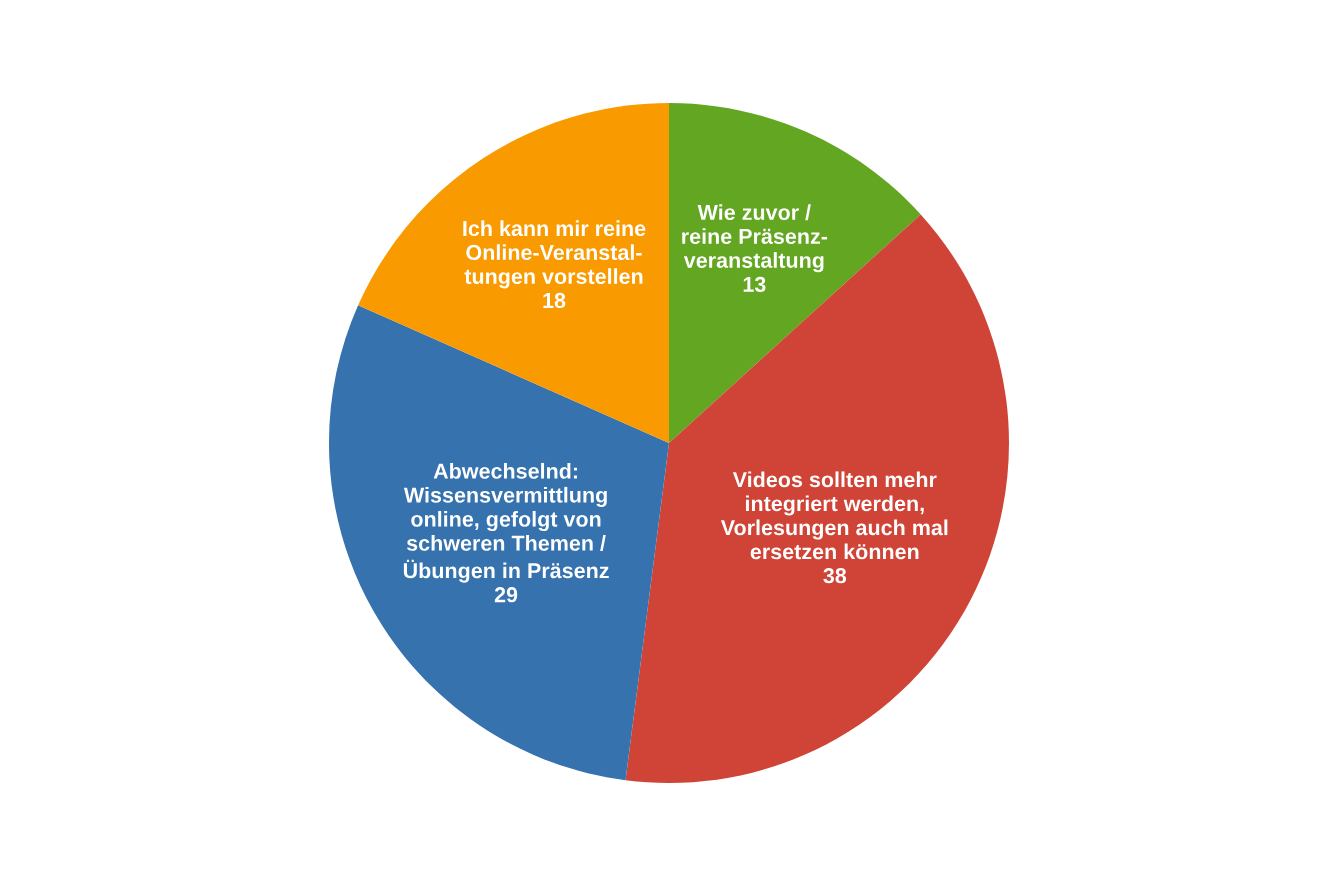  What do you see at coordinates (835, 576) in the screenshot?
I see `data-label: 38` at bounding box center [835, 576].